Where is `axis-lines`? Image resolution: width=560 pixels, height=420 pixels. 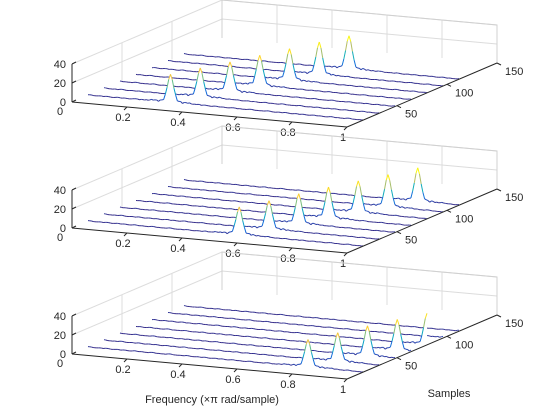
axis-lines is located at coordinates (286, 348).